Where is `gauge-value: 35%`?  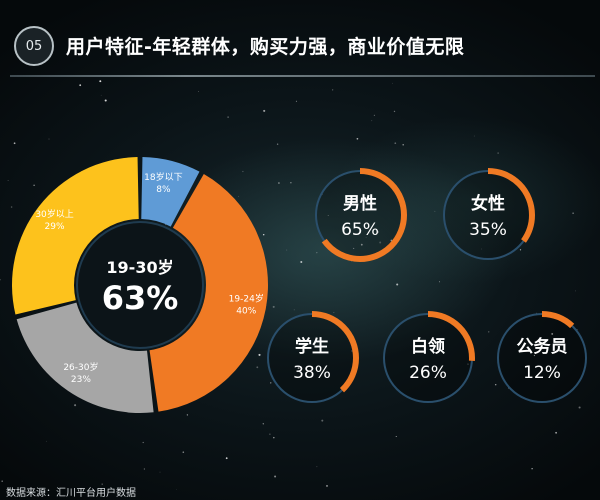
gauge-value: 35% is located at coordinates (488, 230).